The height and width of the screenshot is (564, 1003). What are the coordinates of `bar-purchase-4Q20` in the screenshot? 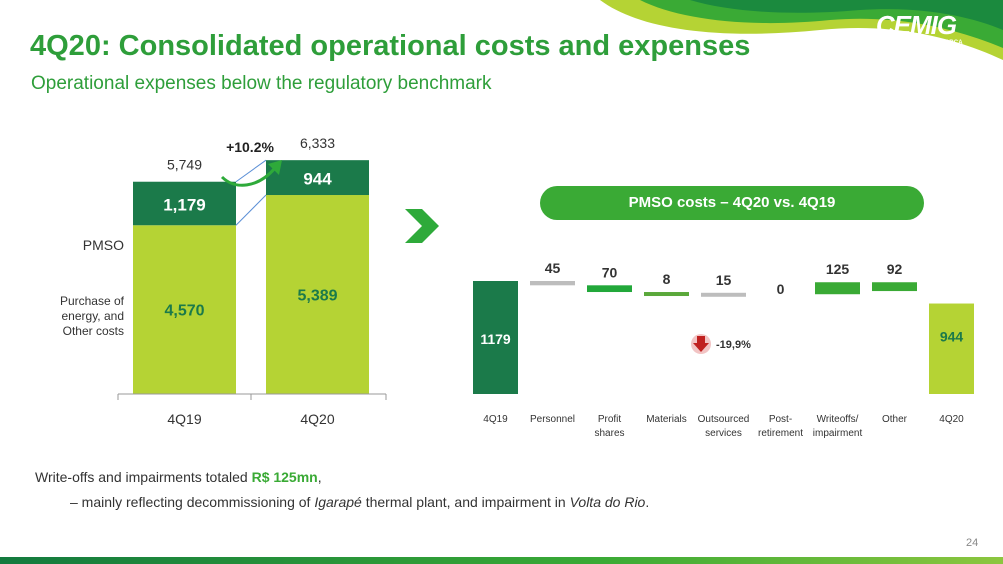 It's located at (317, 294).